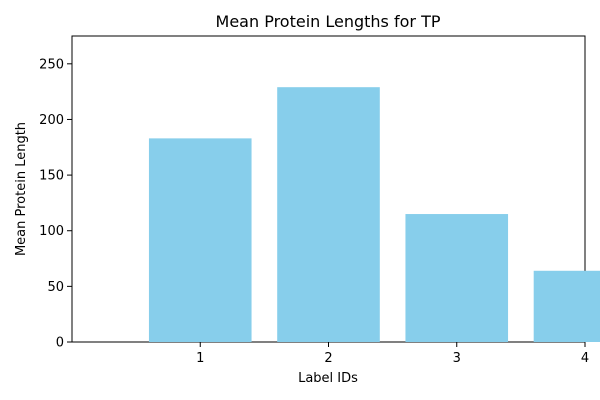  I want to click on y-tick-label: 100, so click(51, 231).